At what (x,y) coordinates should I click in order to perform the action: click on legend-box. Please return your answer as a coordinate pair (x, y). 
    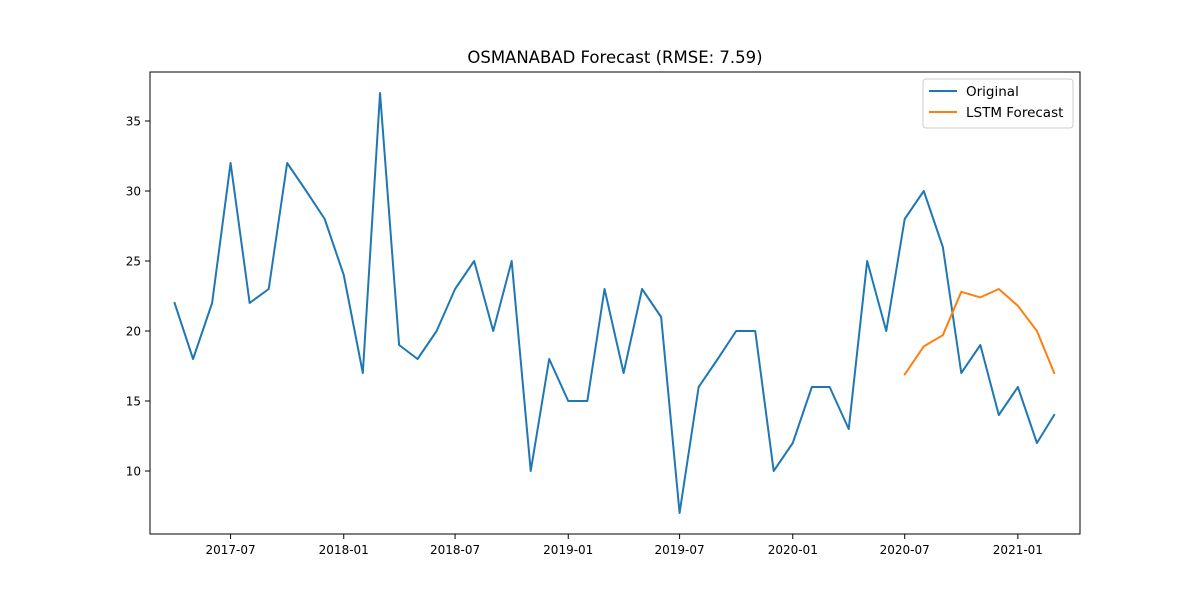
    Looking at the image, I should click on (998, 103).